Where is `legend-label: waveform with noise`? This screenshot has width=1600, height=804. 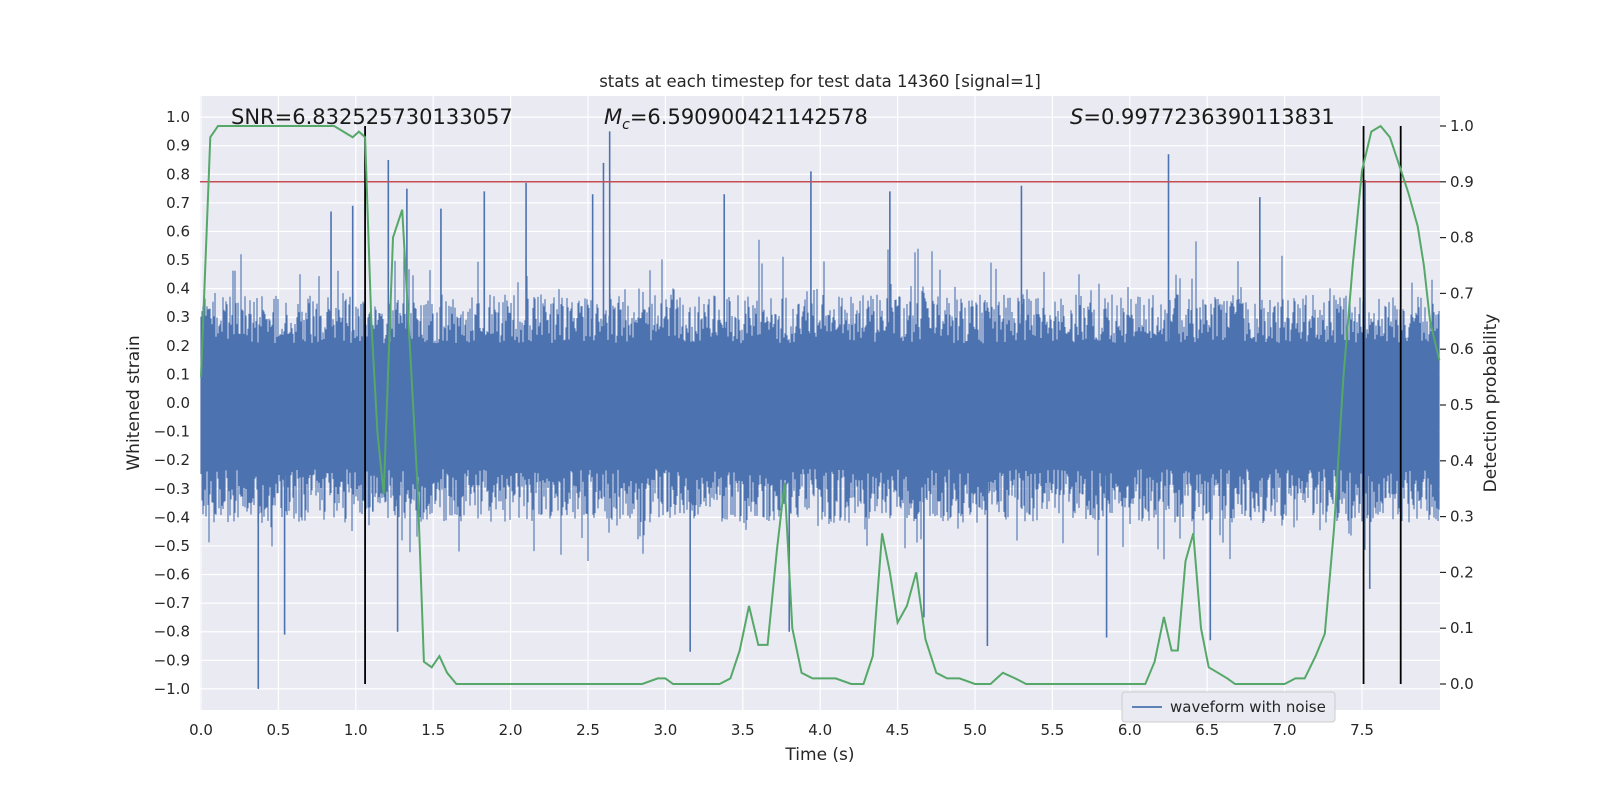 legend-label: waveform with noise is located at coordinates (1248, 707).